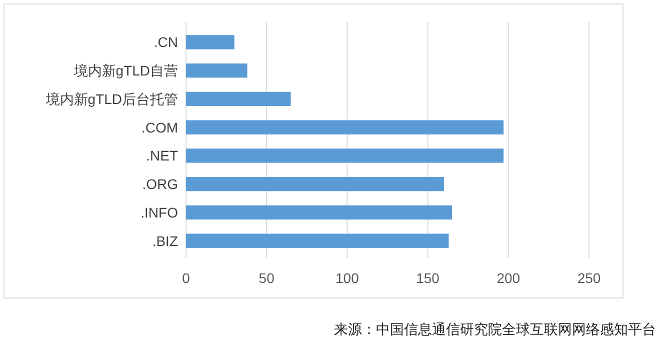 This screenshot has height=350, width=662. What do you see at coordinates (589, 278) in the screenshot?
I see `x-tick-label: 250` at bounding box center [589, 278].